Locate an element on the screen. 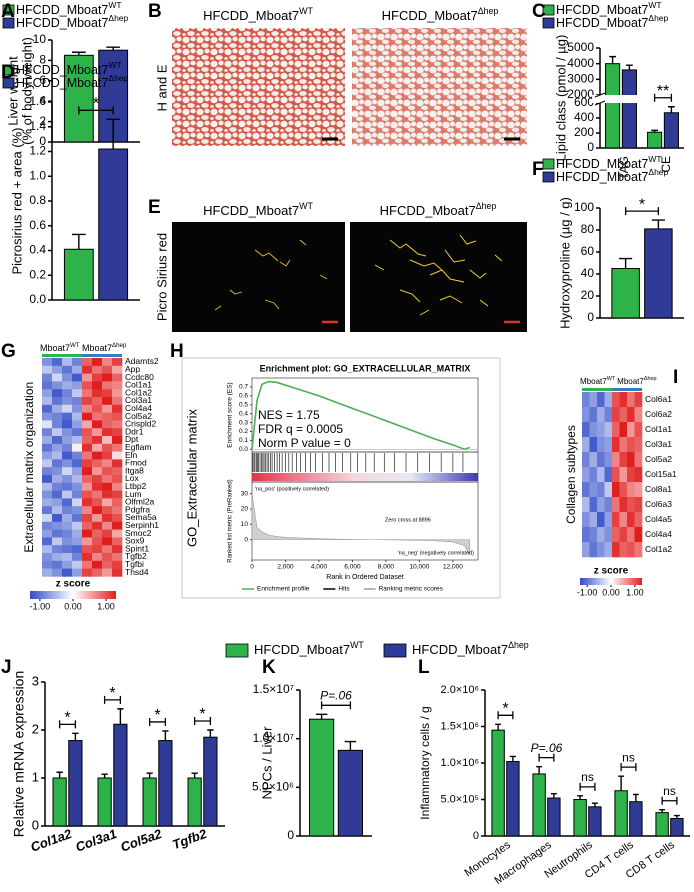 The width and height of the screenshot is (694, 892). y-tick-label: 3 is located at coordinates (35, 680).